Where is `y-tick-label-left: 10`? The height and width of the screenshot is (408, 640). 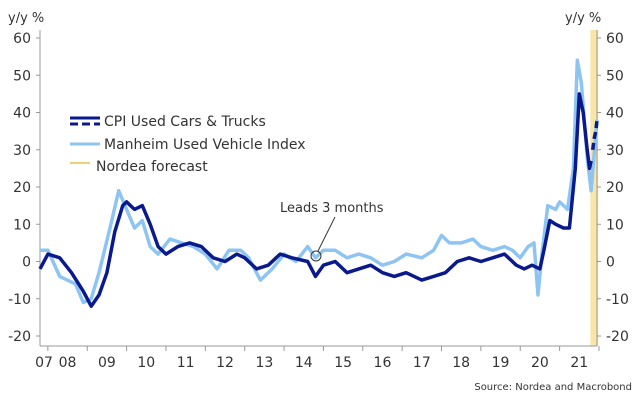
y-tick-label-left: 10 is located at coordinates (22, 225).